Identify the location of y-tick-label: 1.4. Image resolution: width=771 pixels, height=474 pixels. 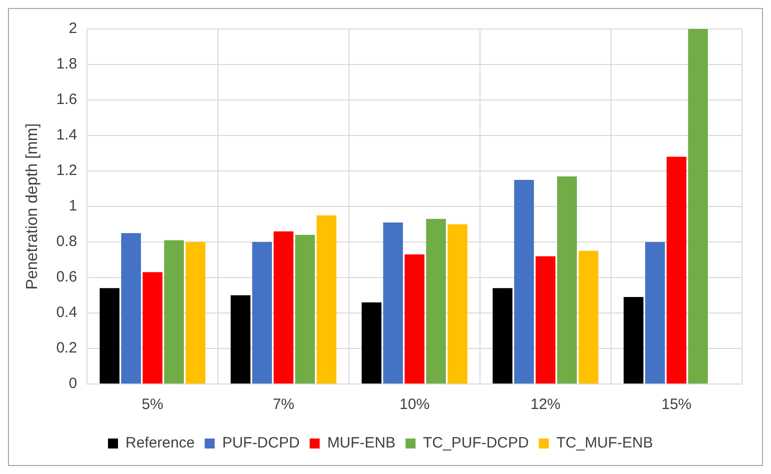
(67, 135).